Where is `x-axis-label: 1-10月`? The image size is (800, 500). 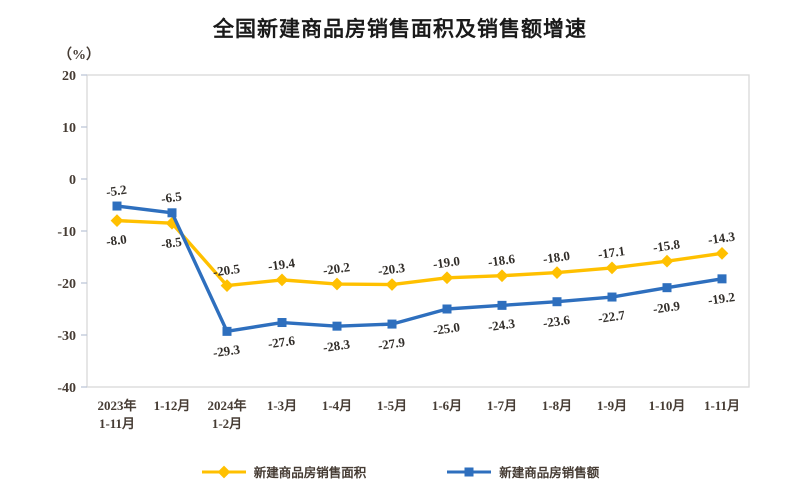 x-axis-label: 1-10月 is located at coordinates (667, 405).